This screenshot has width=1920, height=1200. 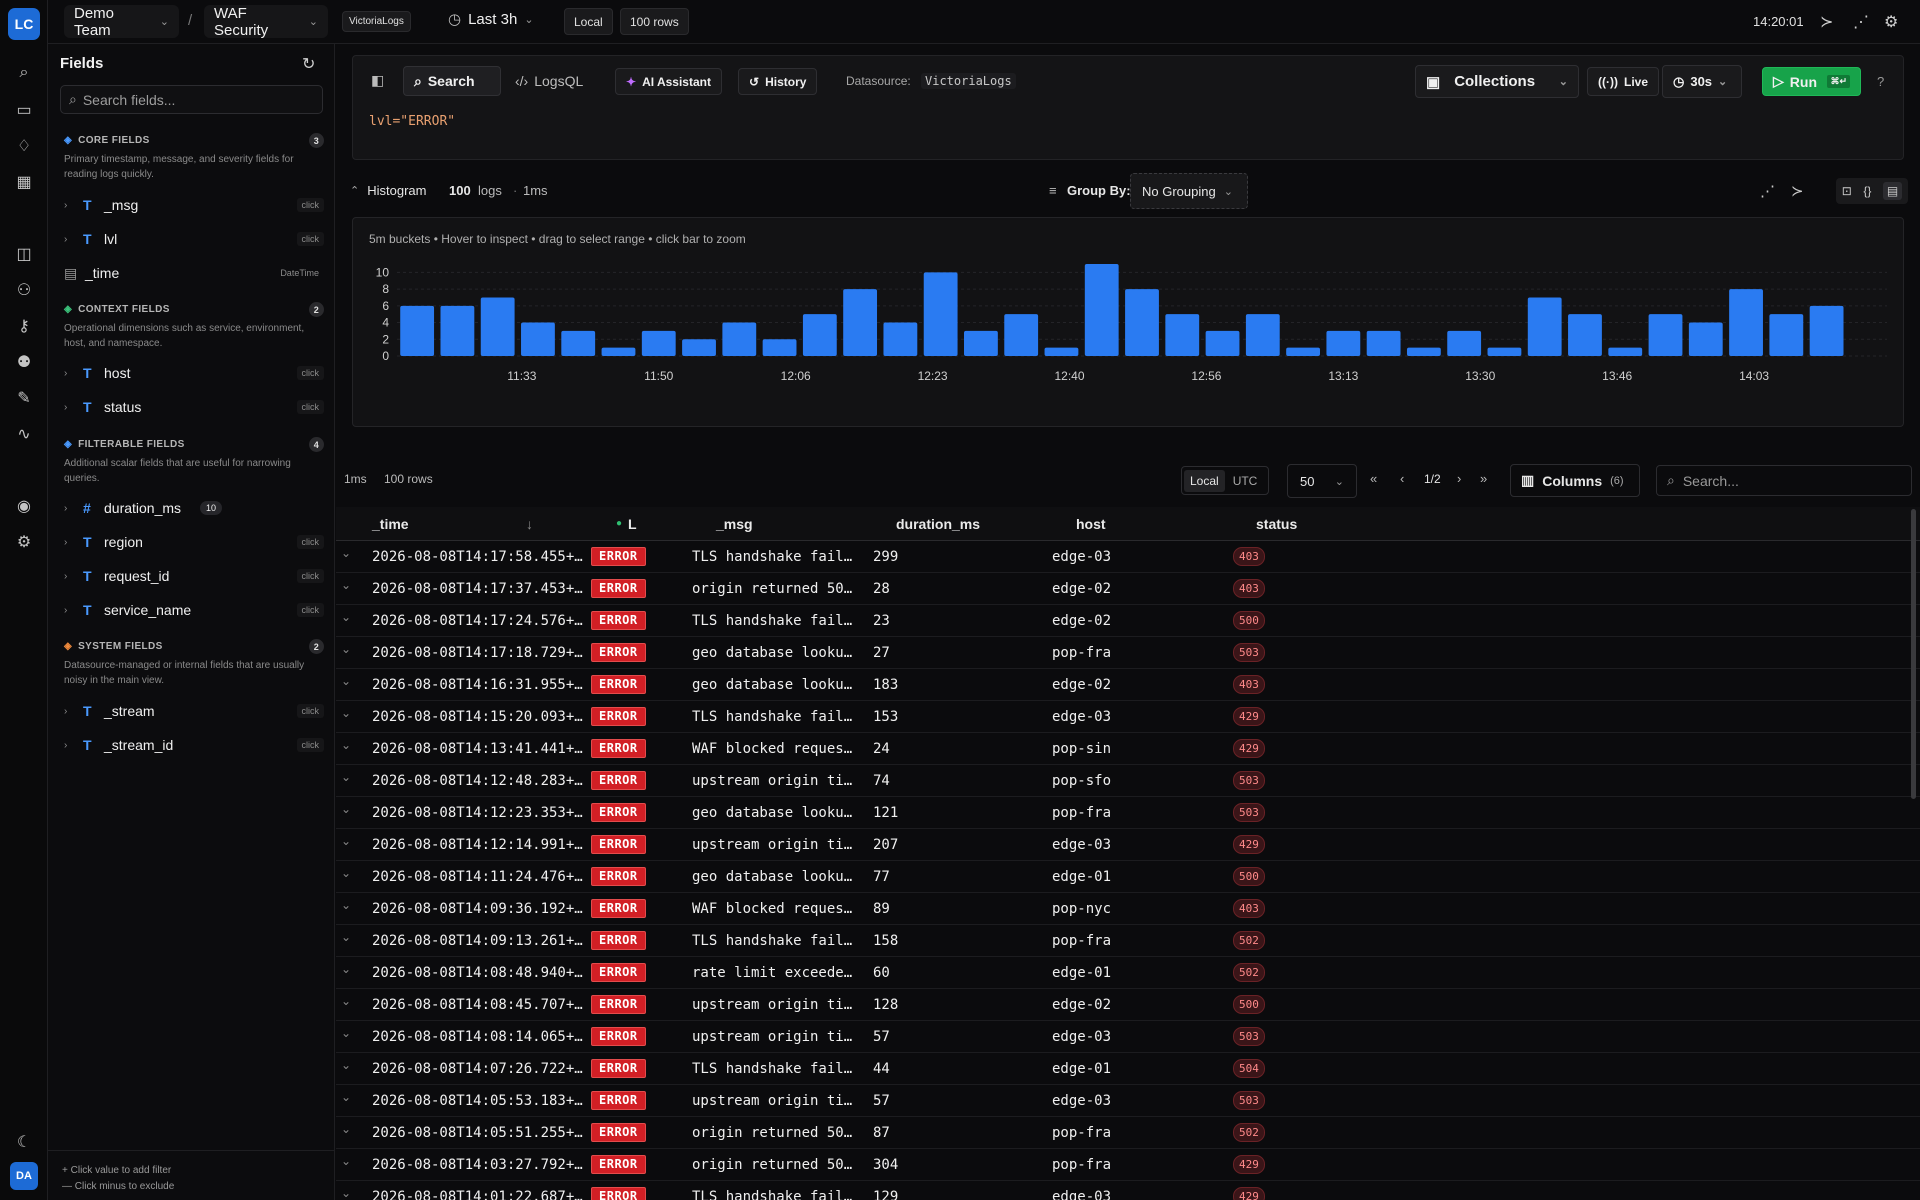 I want to click on team-icon: ⚉, so click(x=24, y=362).